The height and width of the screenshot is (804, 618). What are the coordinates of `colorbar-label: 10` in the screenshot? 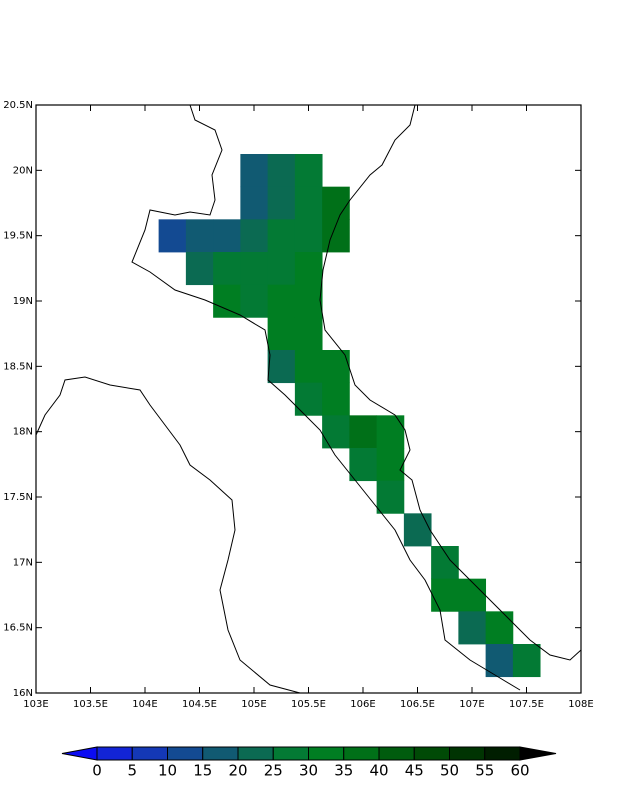 It's located at (167, 771).